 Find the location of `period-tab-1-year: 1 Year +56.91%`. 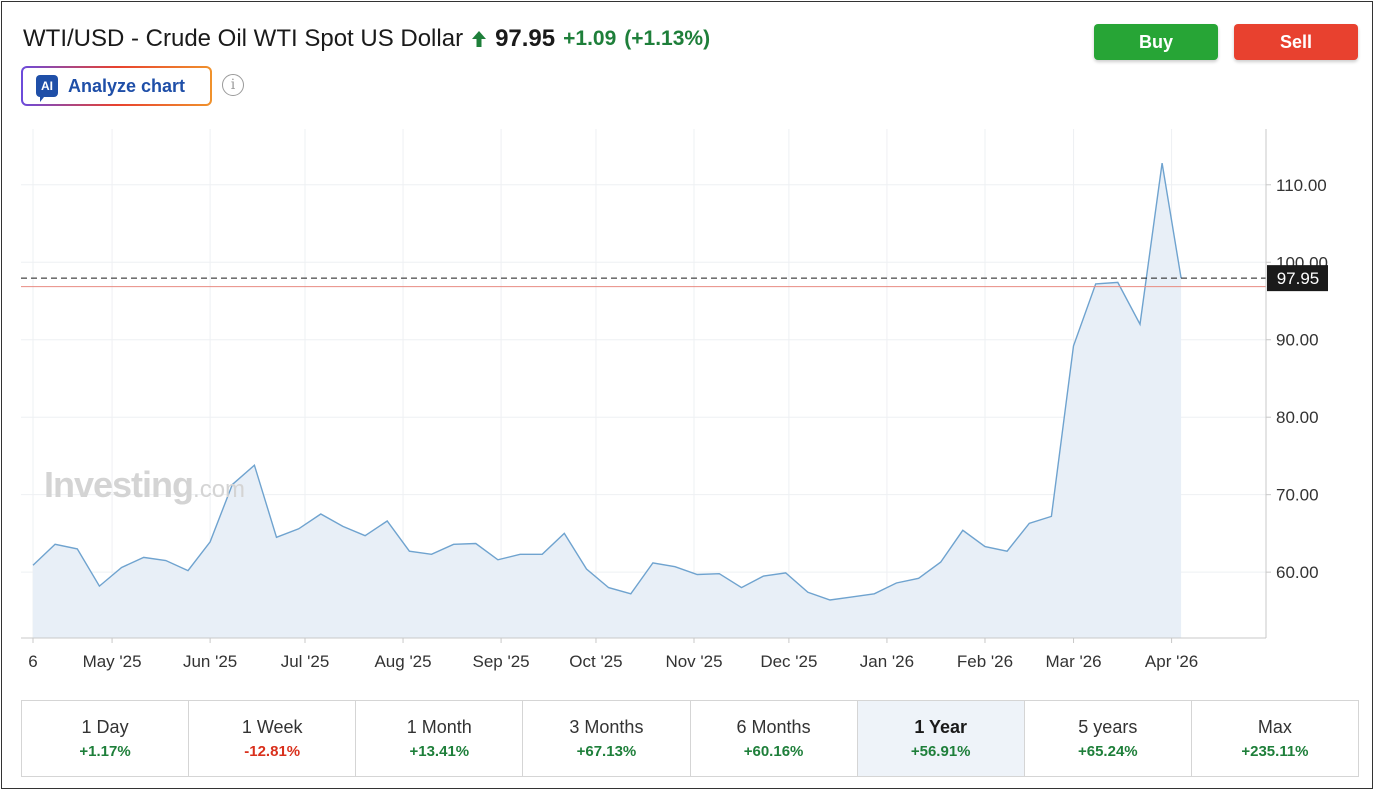

period-tab-1-year: 1 Year +56.91% is located at coordinates (941, 738).